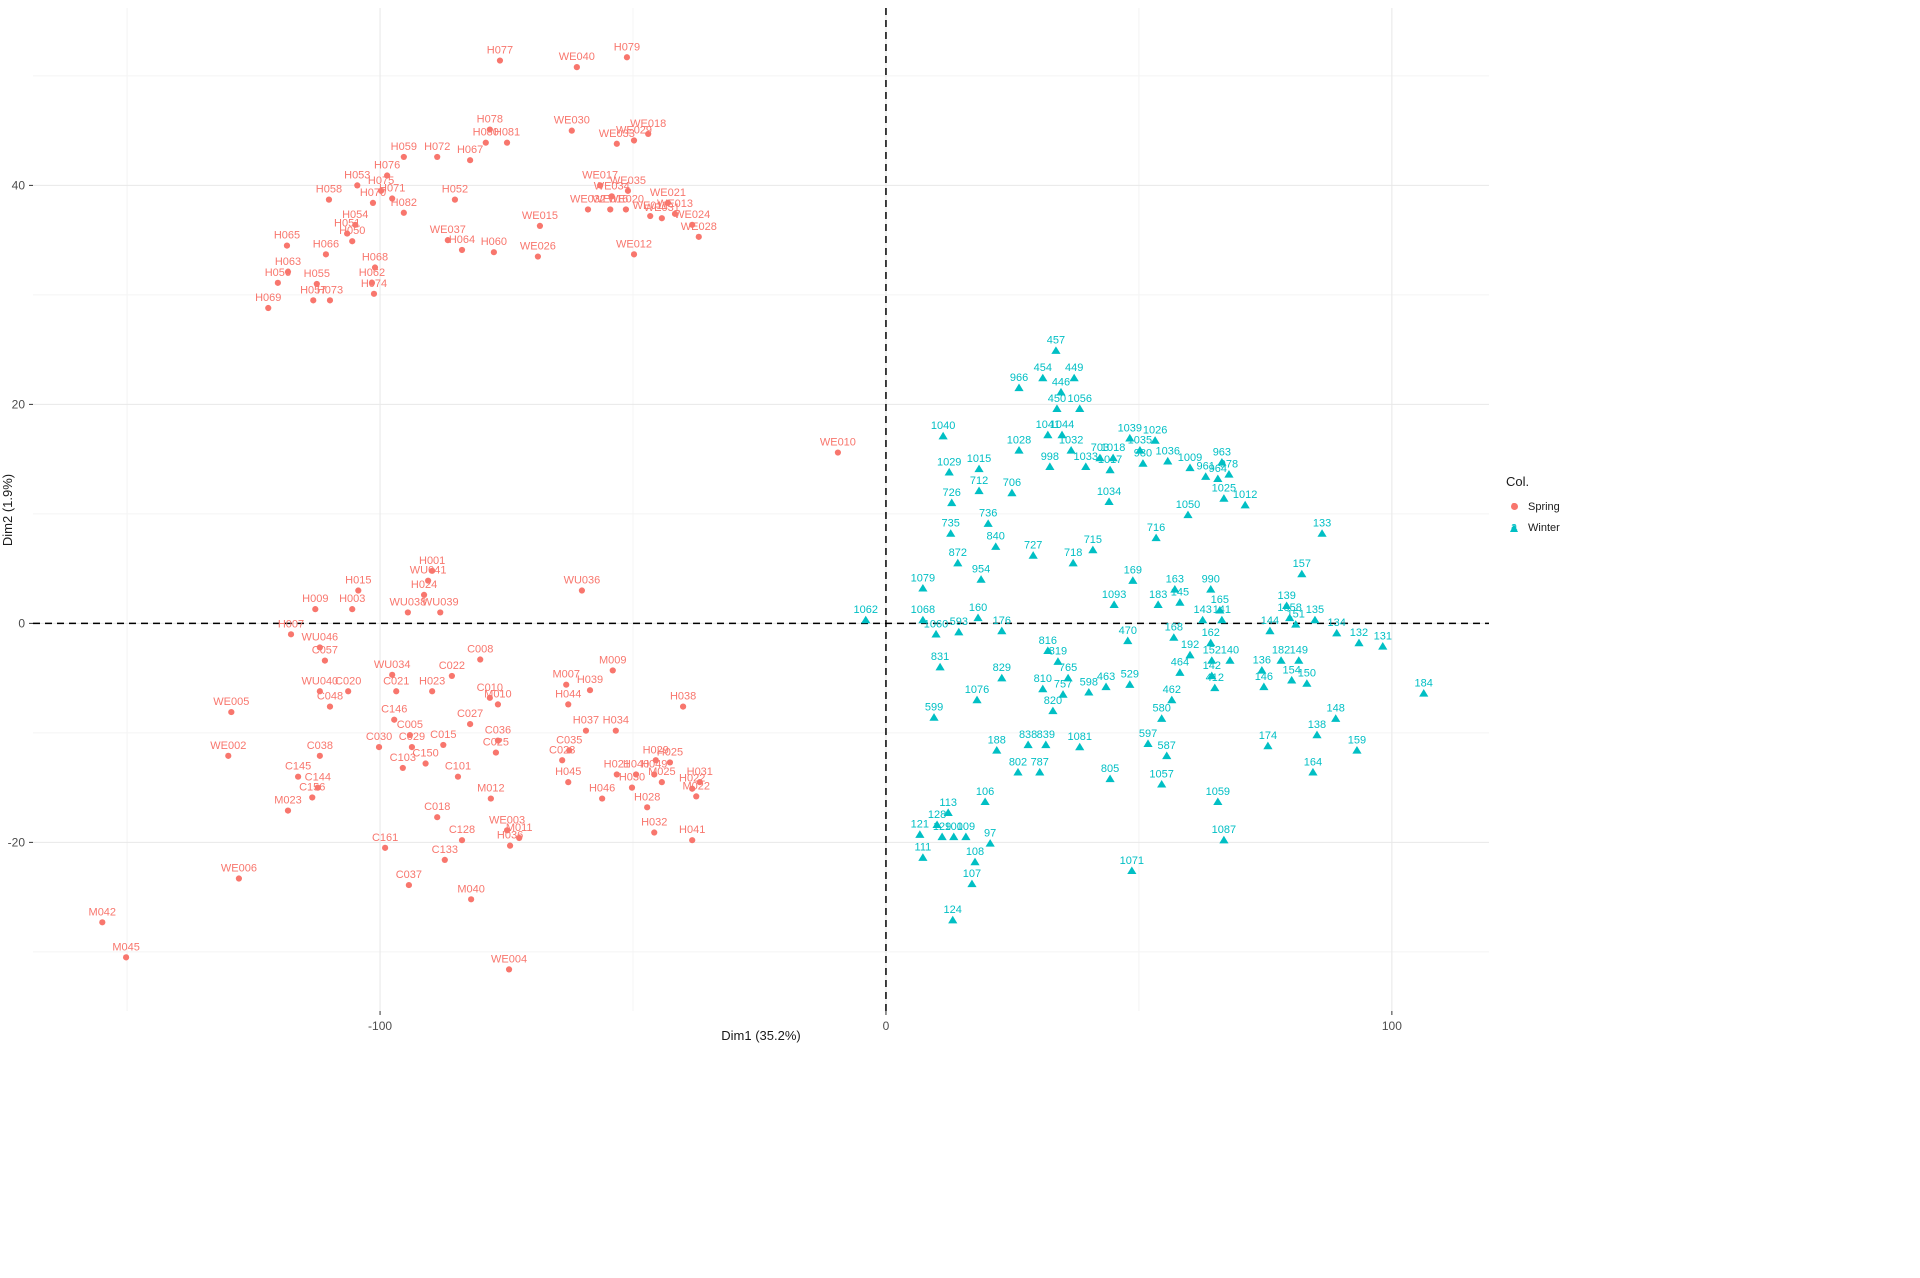 The height and width of the screenshot is (1278, 1920). I want to click on data-point-label: 1062, so click(865, 610).